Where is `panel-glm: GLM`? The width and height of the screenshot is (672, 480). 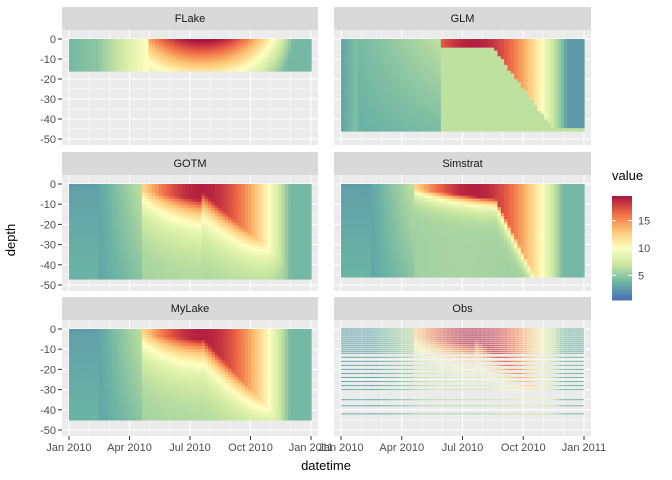
panel-glm: GLM is located at coordinates (462, 76).